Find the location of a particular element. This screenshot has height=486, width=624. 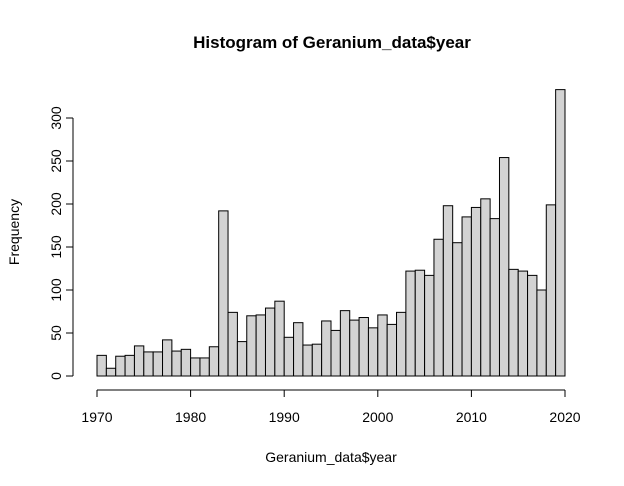

y-axis: 0 50 100 150 200 250 300 is located at coordinates (61, 243).